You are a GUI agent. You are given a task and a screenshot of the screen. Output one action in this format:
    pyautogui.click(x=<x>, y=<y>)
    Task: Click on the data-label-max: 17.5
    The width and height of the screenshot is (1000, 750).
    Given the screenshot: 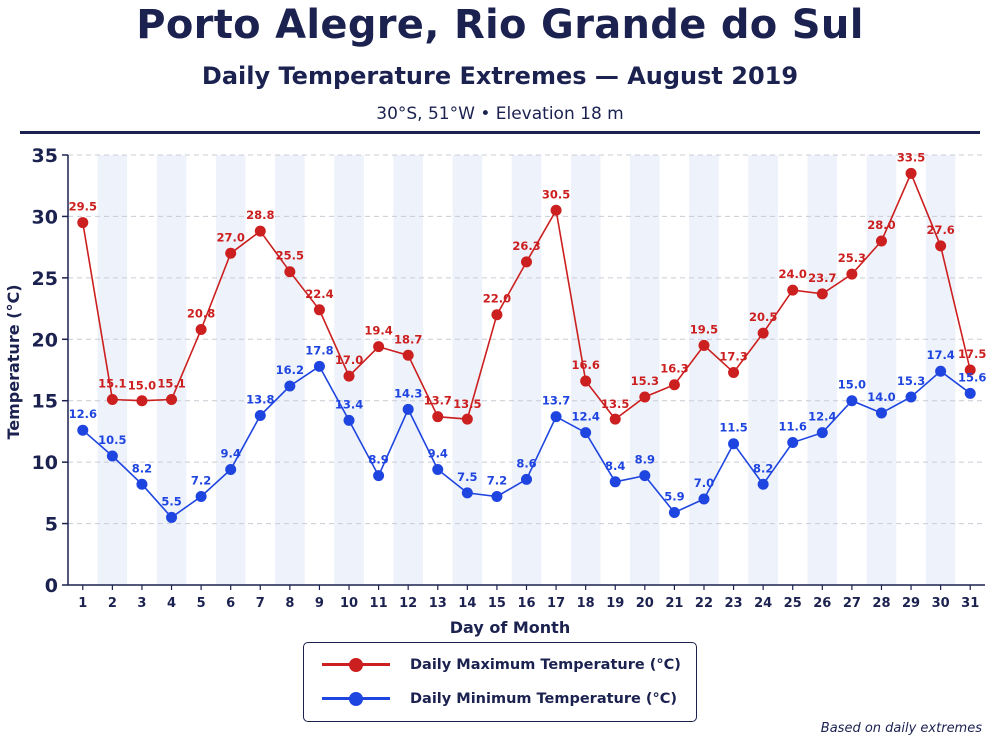 What is the action you would take?
    pyautogui.click(x=972, y=354)
    